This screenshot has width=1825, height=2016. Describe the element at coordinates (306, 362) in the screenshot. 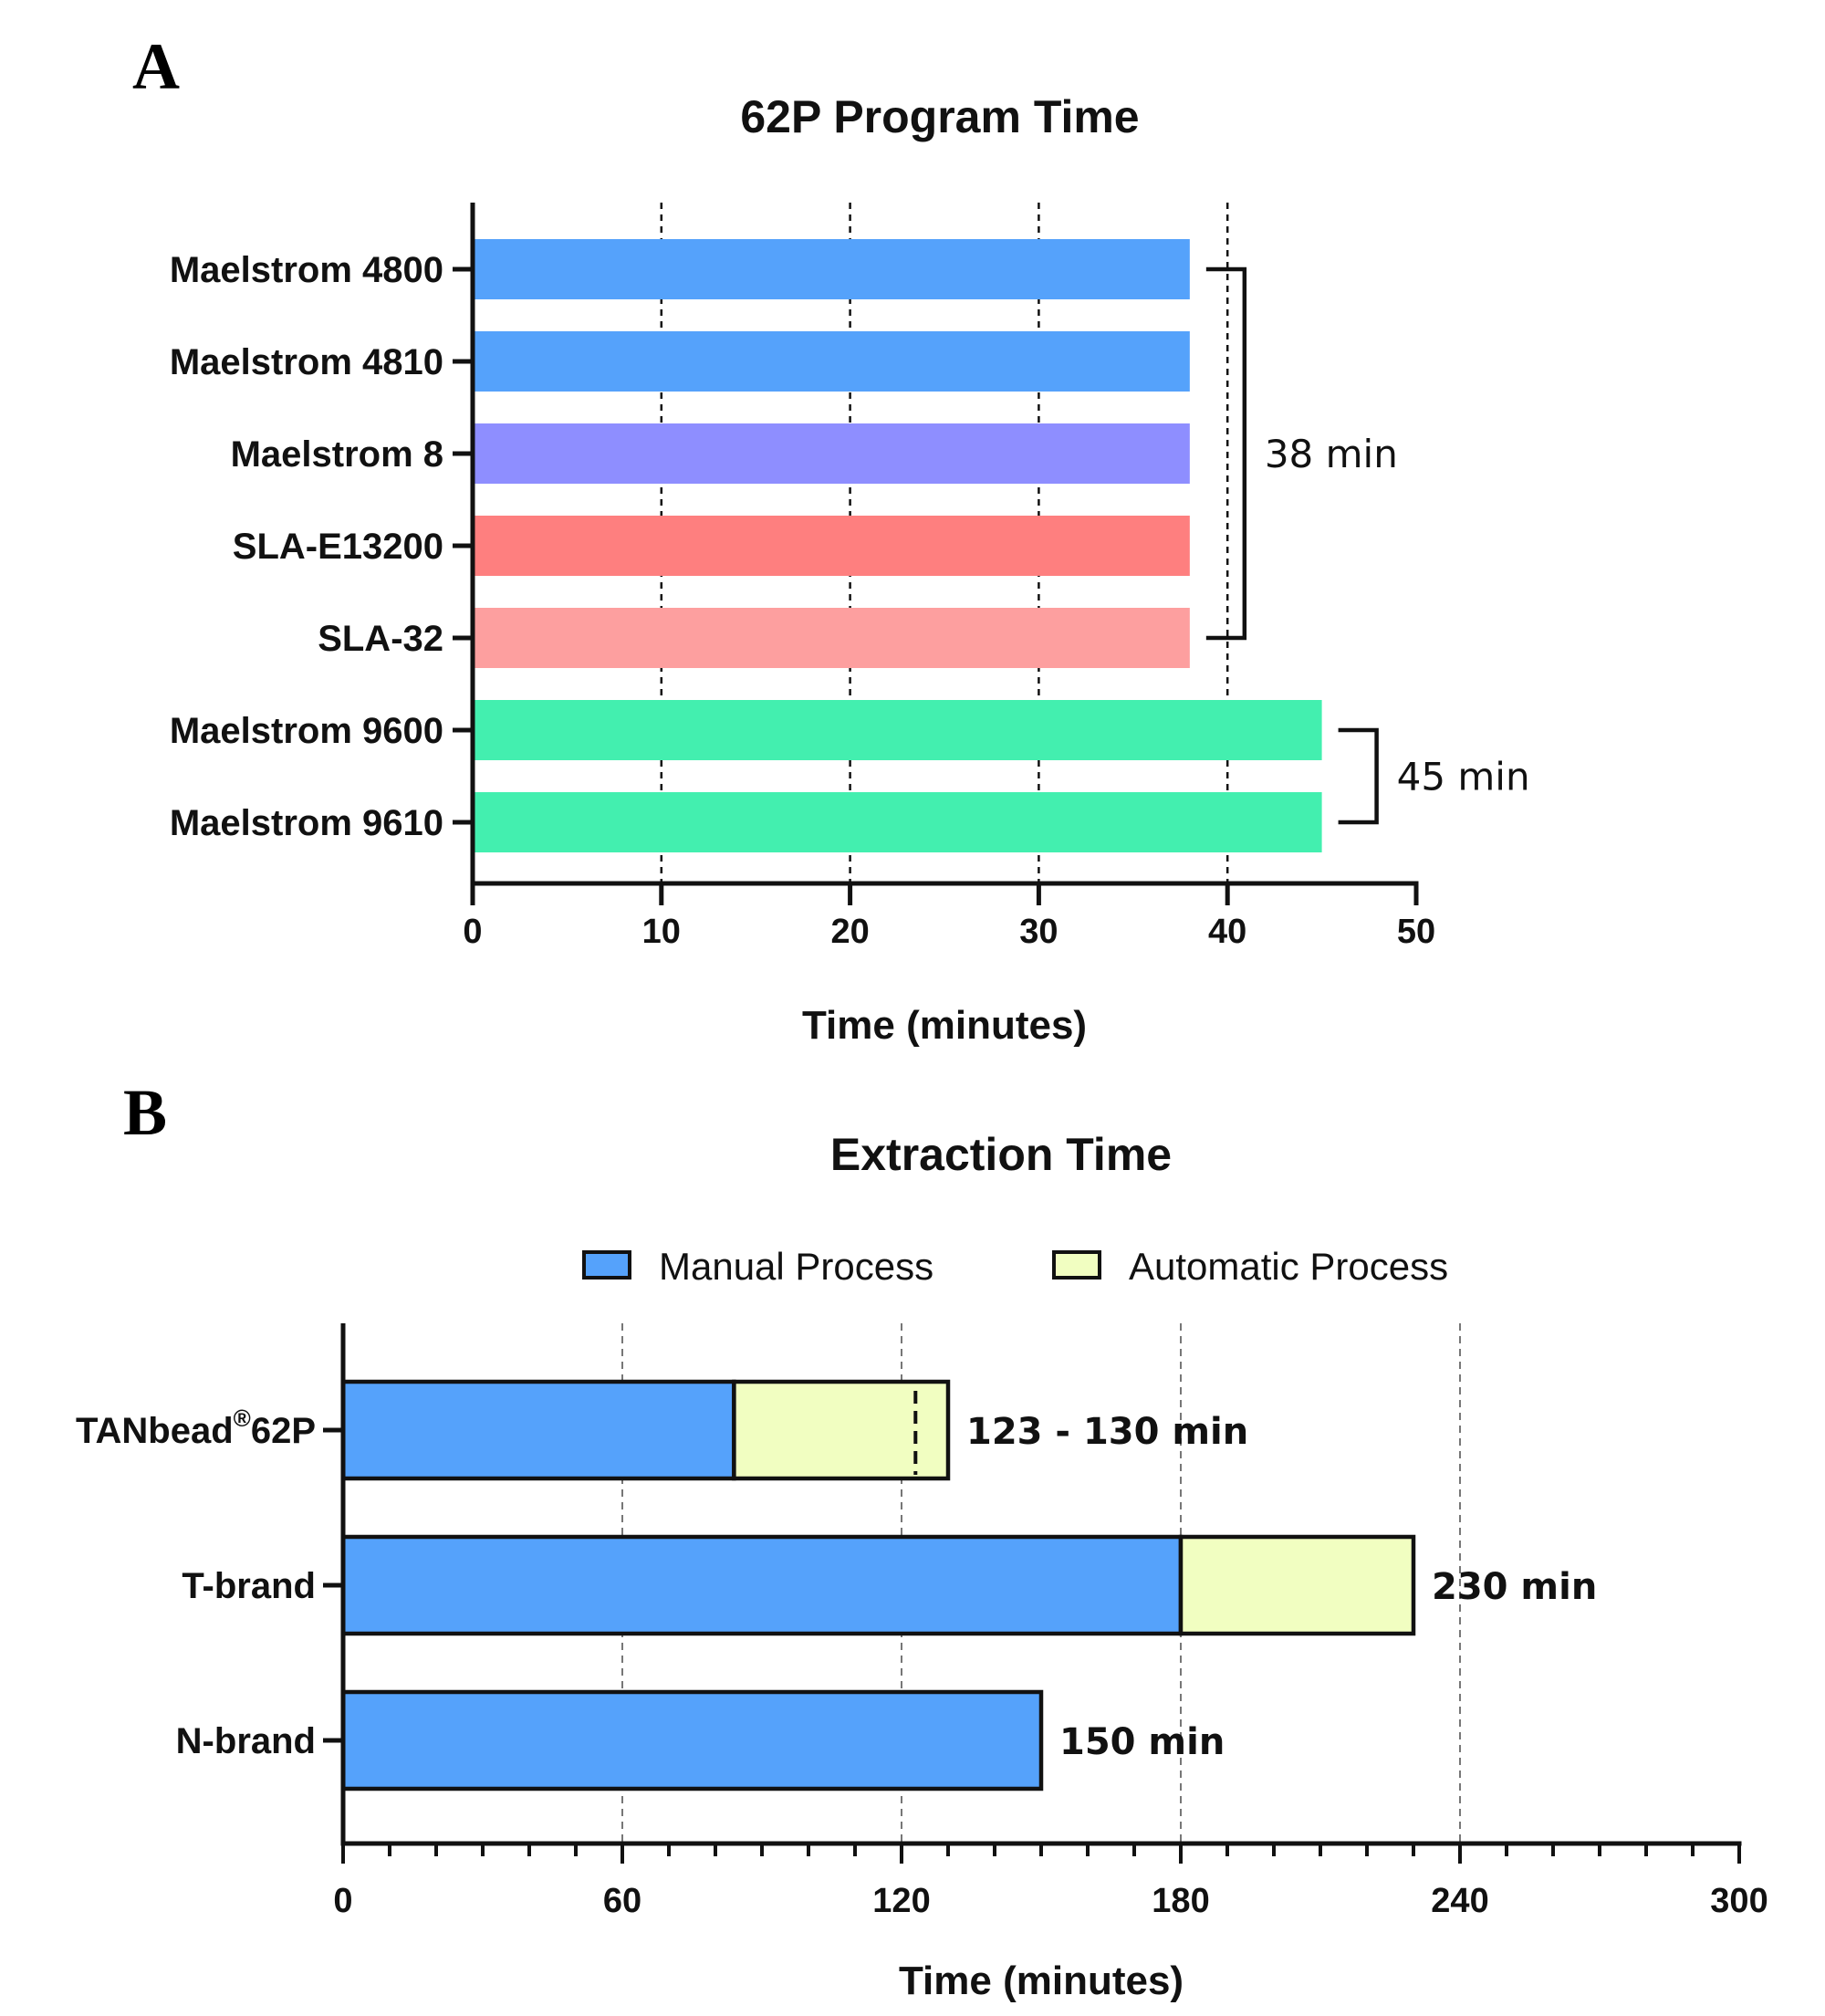

I see `category-label: Maelstrom 4810` at that location.